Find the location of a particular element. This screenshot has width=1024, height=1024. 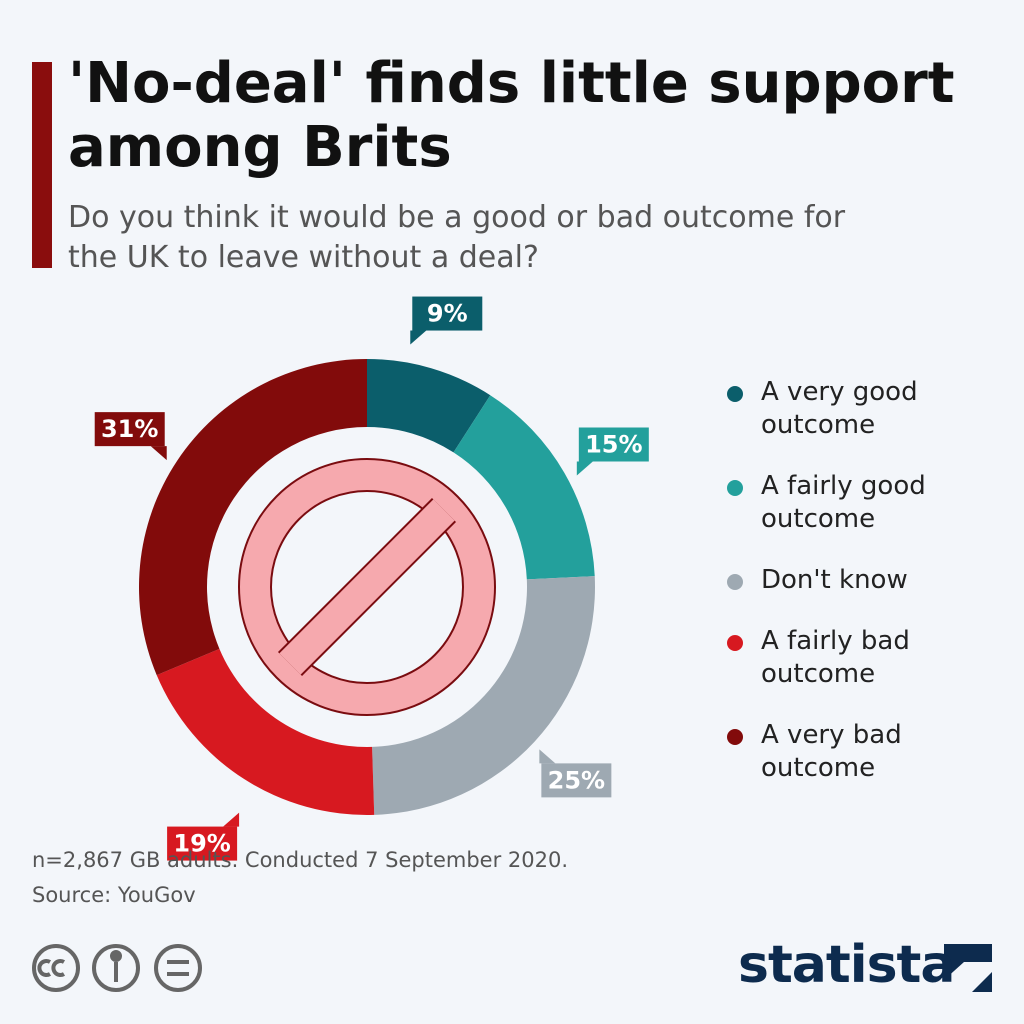

value-label: 31% is located at coordinates (129, 429).